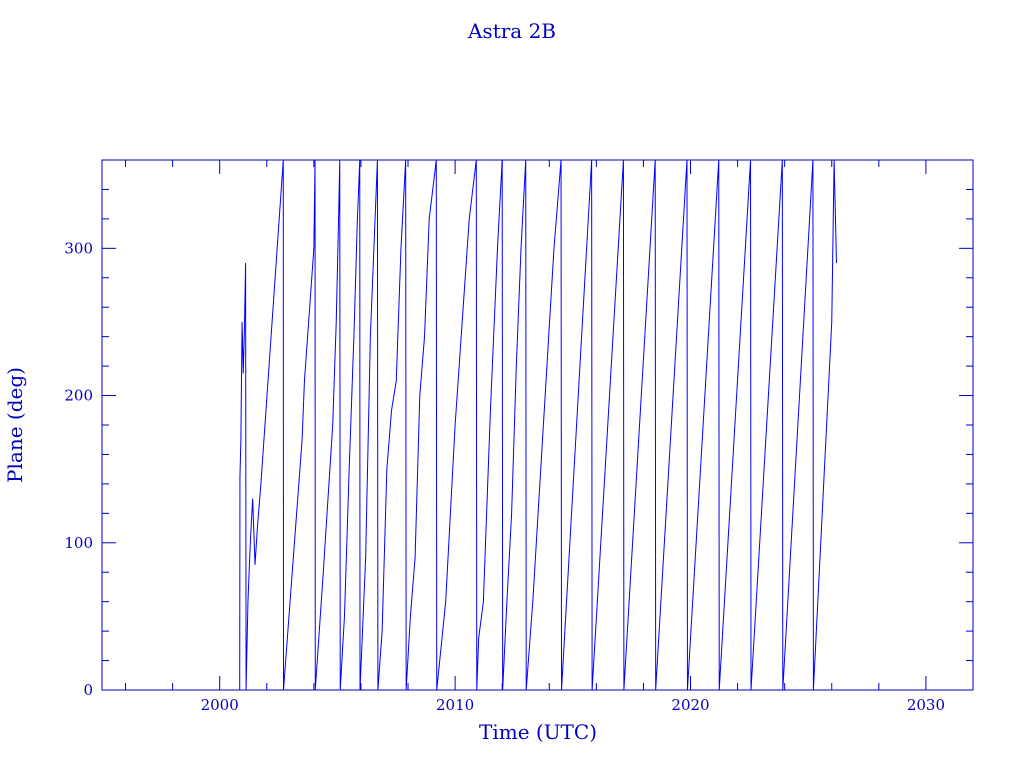  Describe the element at coordinates (538, 732) in the screenshot. I see `x-axis-label: Time (UTC)` at that location.